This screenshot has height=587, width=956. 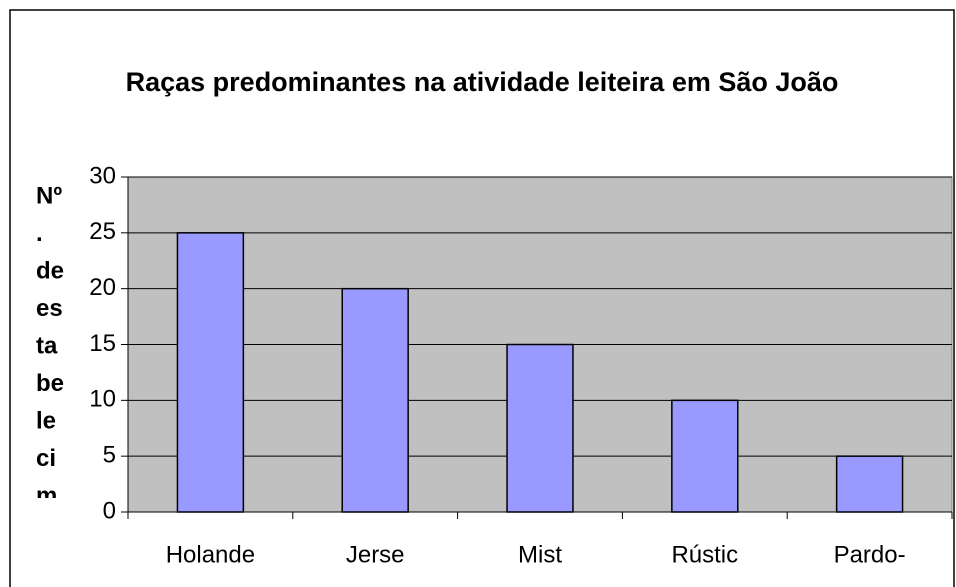 I want to click on y-axis-label: Nº. de es ta be le ci m, so click(x=50, y=345).